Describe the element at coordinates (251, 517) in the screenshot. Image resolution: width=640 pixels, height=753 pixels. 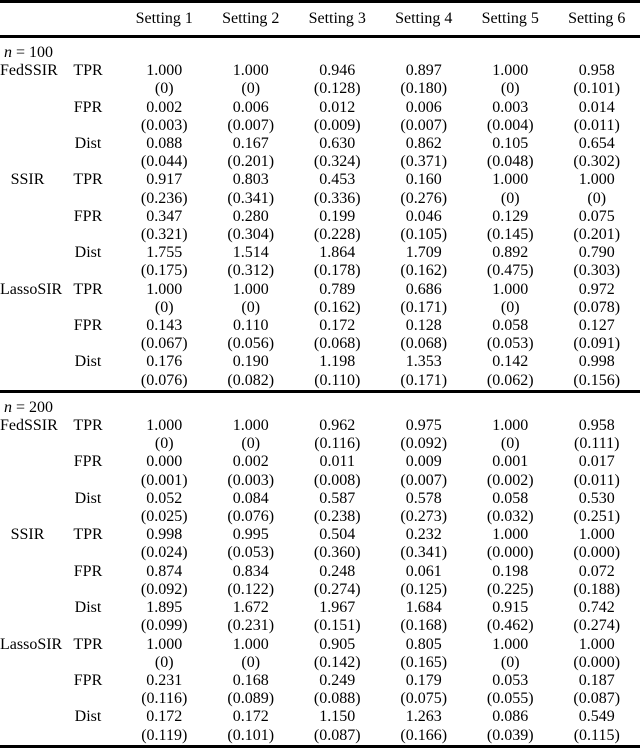
I see `sd-cell: (0.076)` at that location.